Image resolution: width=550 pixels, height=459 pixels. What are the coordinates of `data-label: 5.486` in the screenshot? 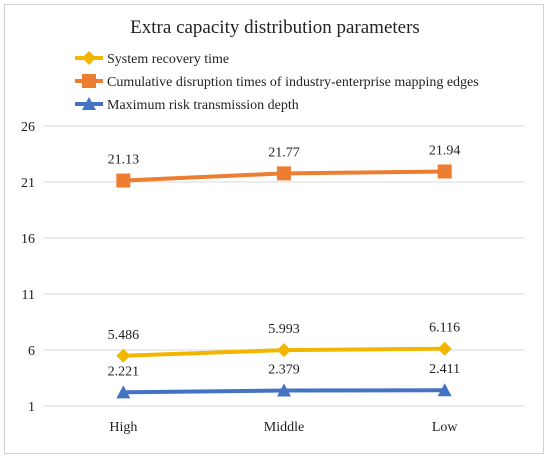 It's located at (124, 335).